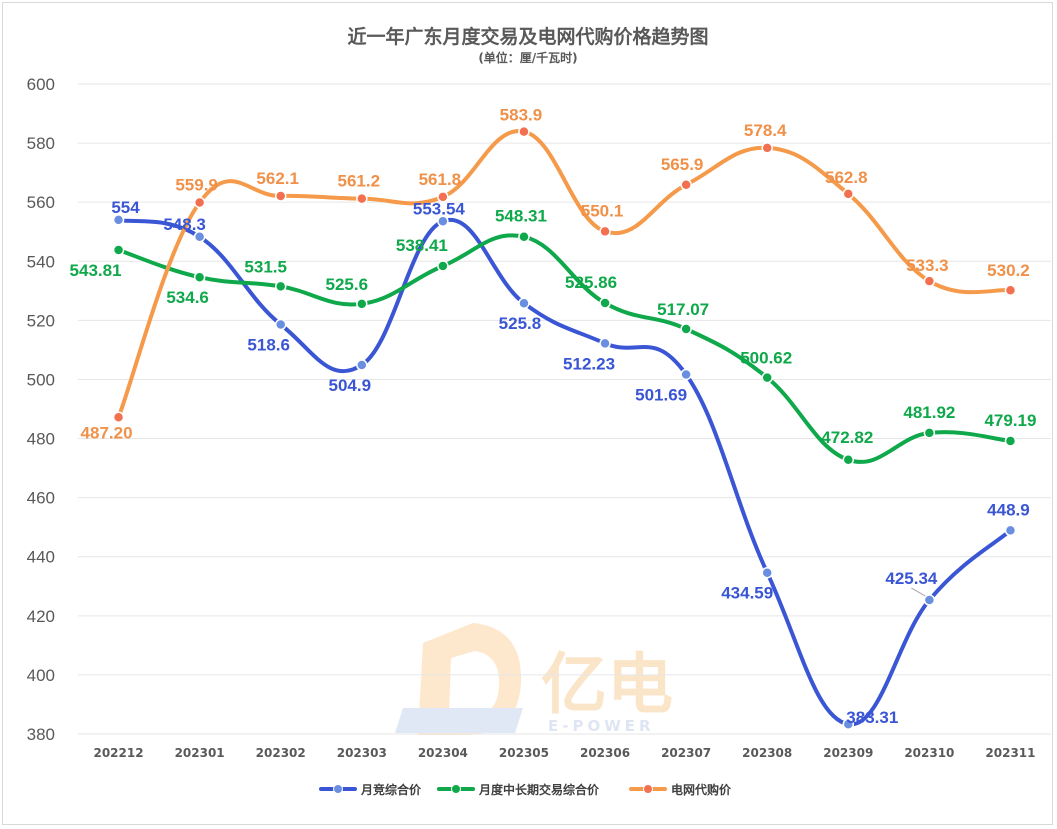 The image size is (1057, 829). I want to click on y-tick-label: 540, so click(41, 261).